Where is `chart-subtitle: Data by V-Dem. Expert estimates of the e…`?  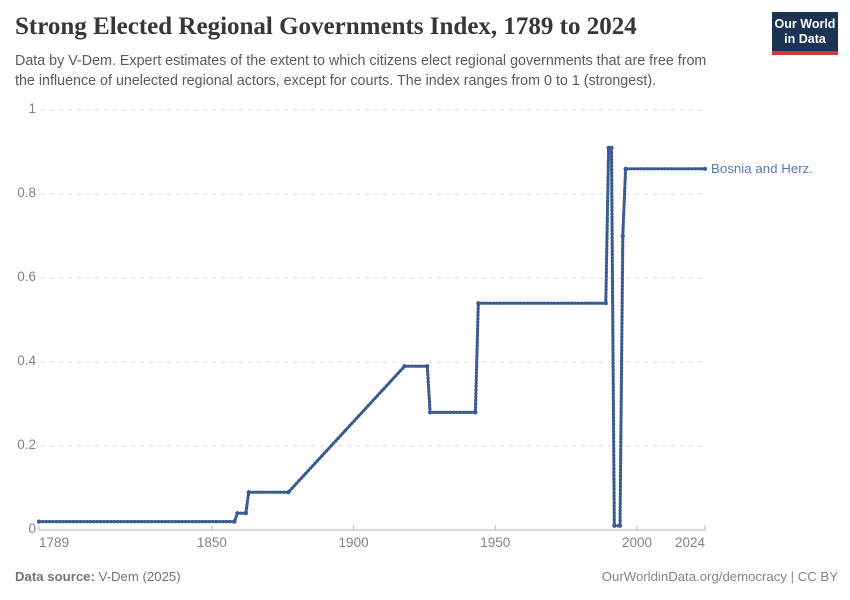 chart-subtitle: Data by V-Dem. Expert estimates of the e… is located at coordinates (387, 71).